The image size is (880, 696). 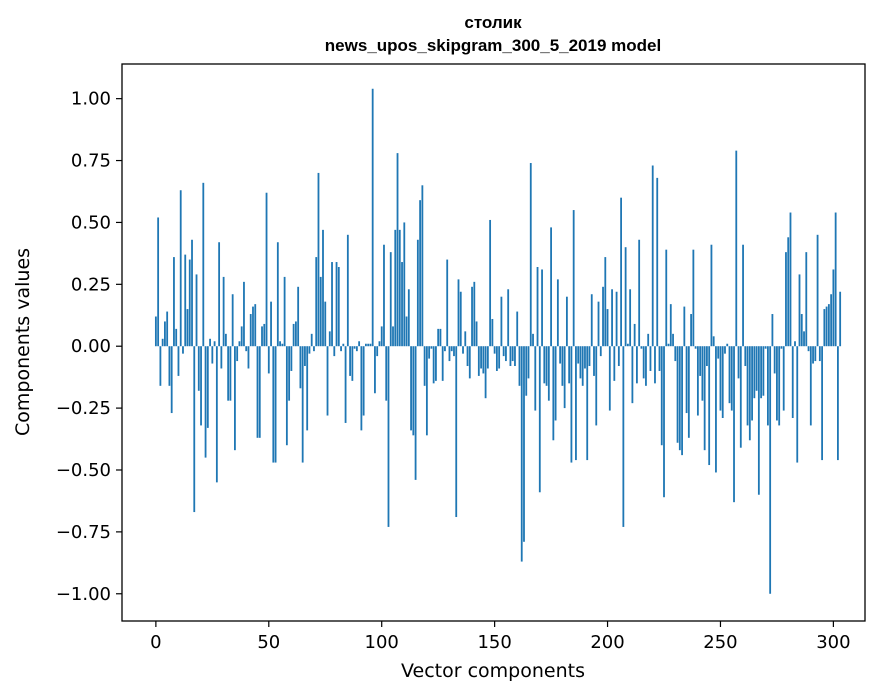 I want to click on x-tick-label: 50, so click(x=268, y=642).